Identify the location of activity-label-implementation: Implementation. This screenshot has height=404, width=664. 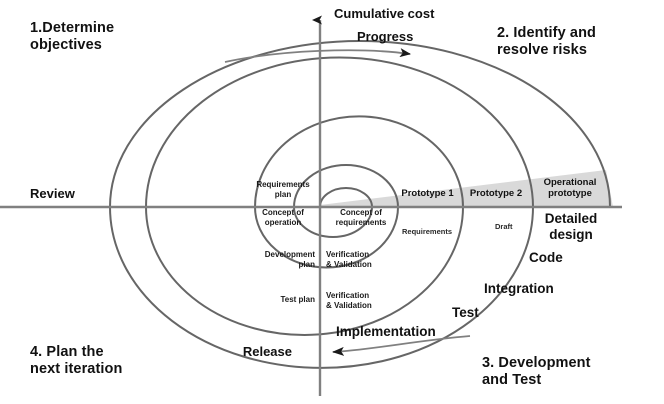
(386, 331).